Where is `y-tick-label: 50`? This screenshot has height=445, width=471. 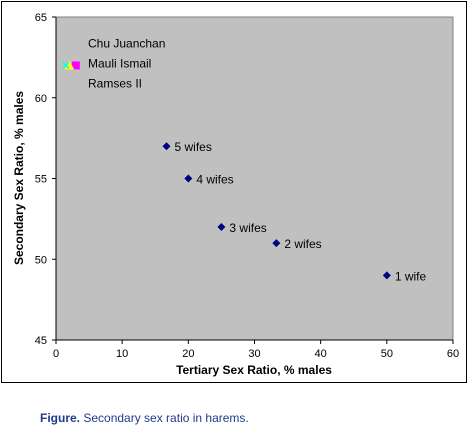
y-tick-label: 50 is located at coordinates (41, 260).